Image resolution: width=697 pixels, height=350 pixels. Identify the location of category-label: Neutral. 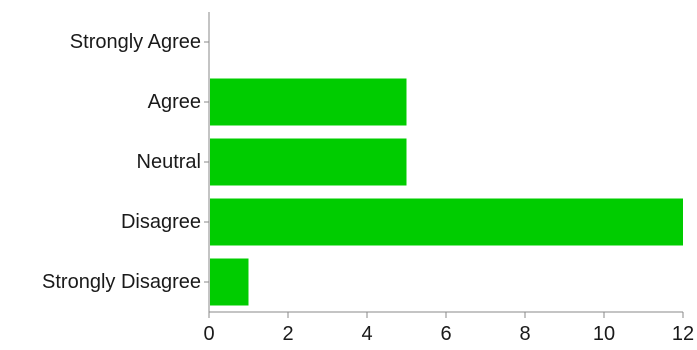
(169, 162).